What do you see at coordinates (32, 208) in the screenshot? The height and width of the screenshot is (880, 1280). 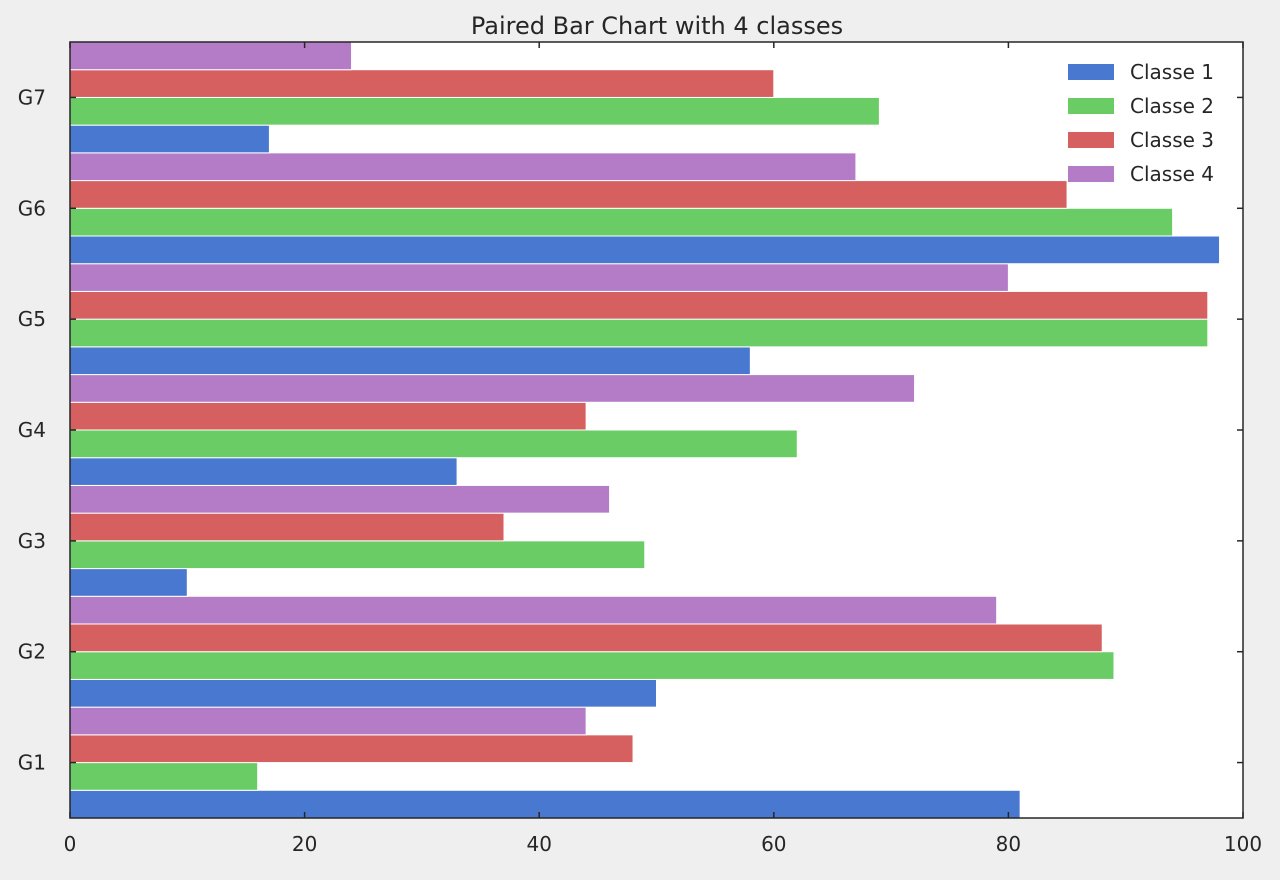 I see `y-tick-label: G6` at bounding box center [32, 208].